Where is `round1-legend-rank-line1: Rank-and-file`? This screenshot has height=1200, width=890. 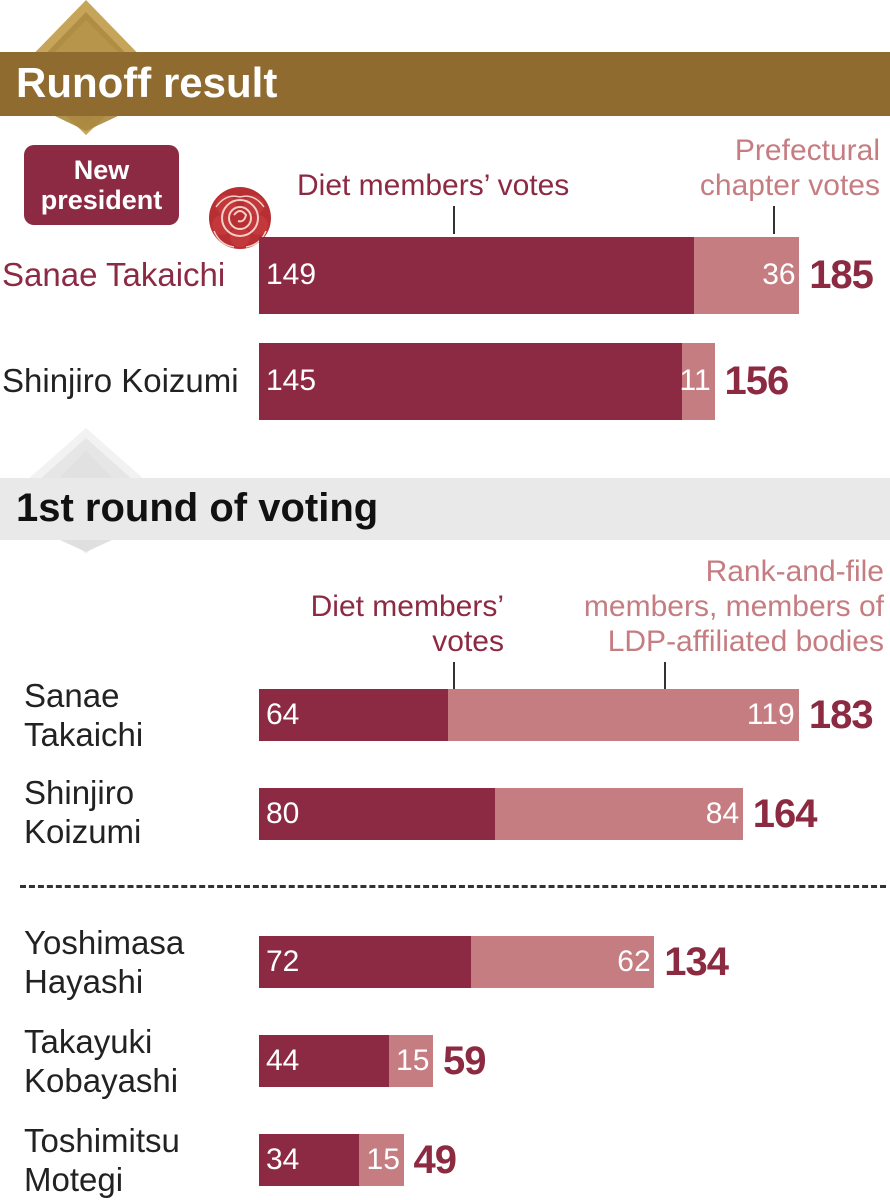
round1-legend-rank-line1: Rank-and-file is located at coordinates (794, 571).